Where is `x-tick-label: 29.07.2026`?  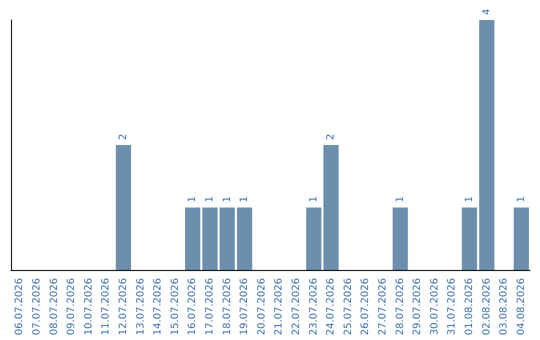 x-tick-label: 29.07.2026 is located at coordinates (418, 307).